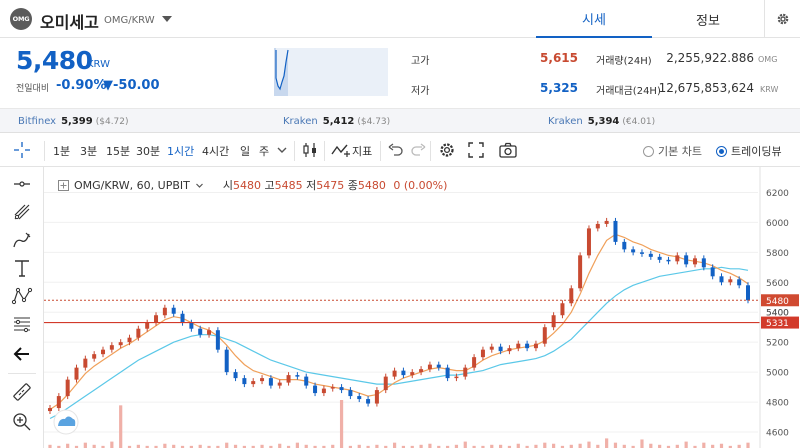 Image resolution: width=800 pixels, height=448 pixels. What do you see at coordinates (311, 185) in the screenshot?
I see `legend-low-label: 저` at bounding box center [311, 185].